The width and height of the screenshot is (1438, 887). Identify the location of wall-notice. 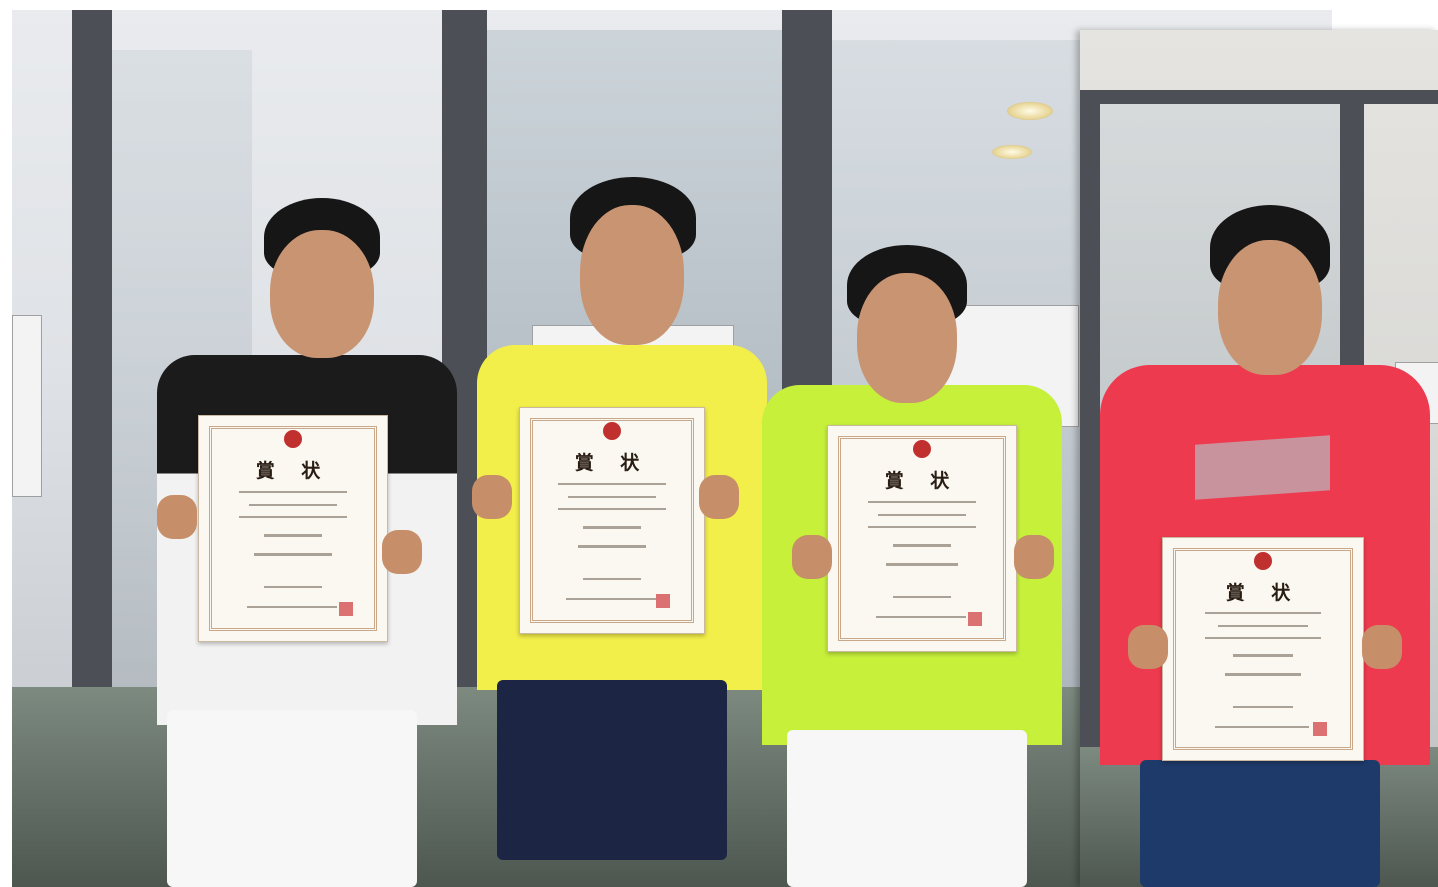
(27, 406).